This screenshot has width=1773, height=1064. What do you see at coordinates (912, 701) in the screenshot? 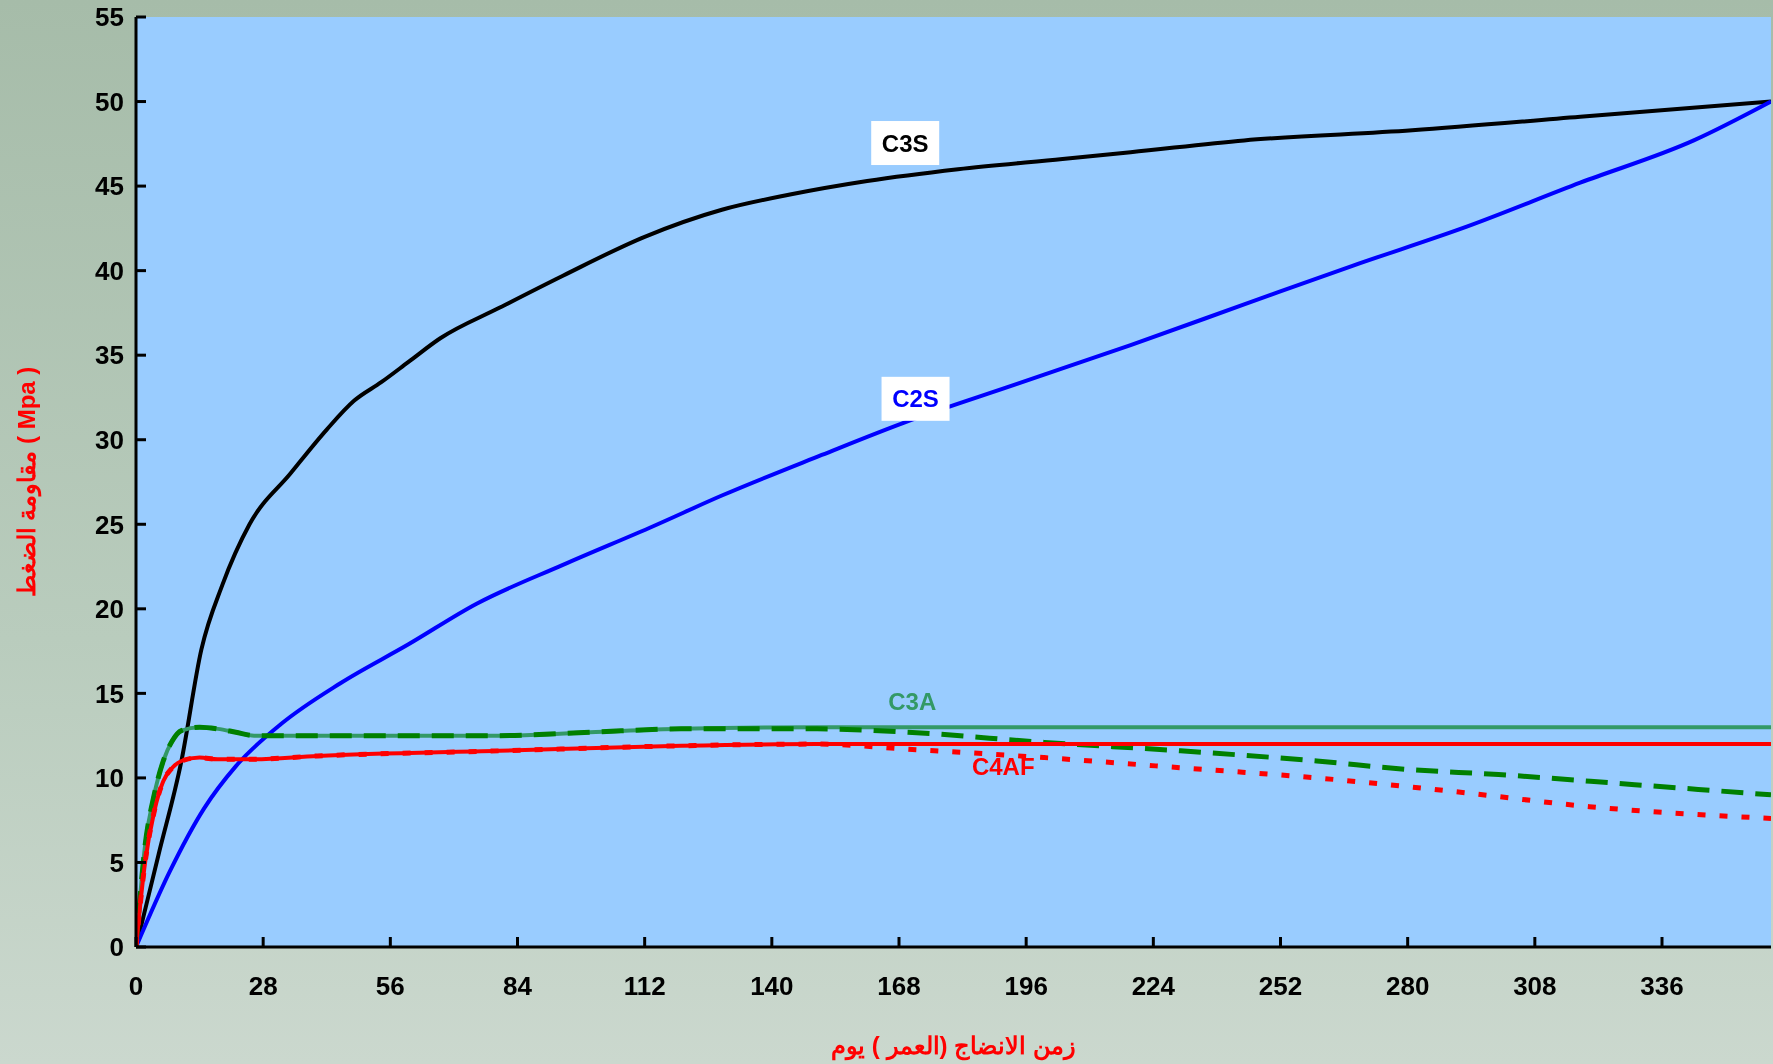
I see `series-label: C3A` at bounding box center [912, 701].